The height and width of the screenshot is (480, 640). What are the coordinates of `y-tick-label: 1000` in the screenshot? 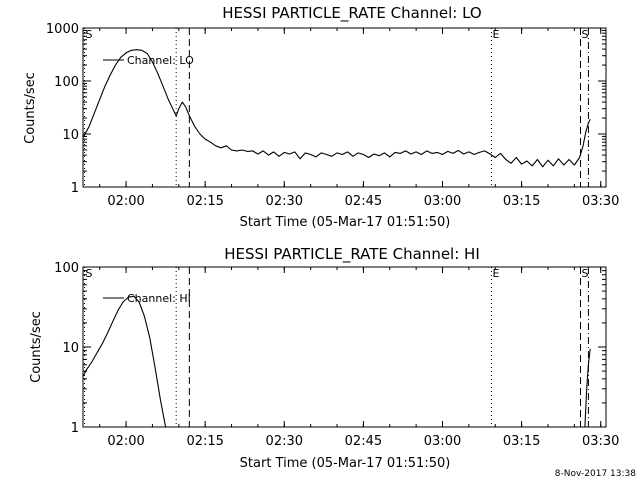 It's located at (62, 29).